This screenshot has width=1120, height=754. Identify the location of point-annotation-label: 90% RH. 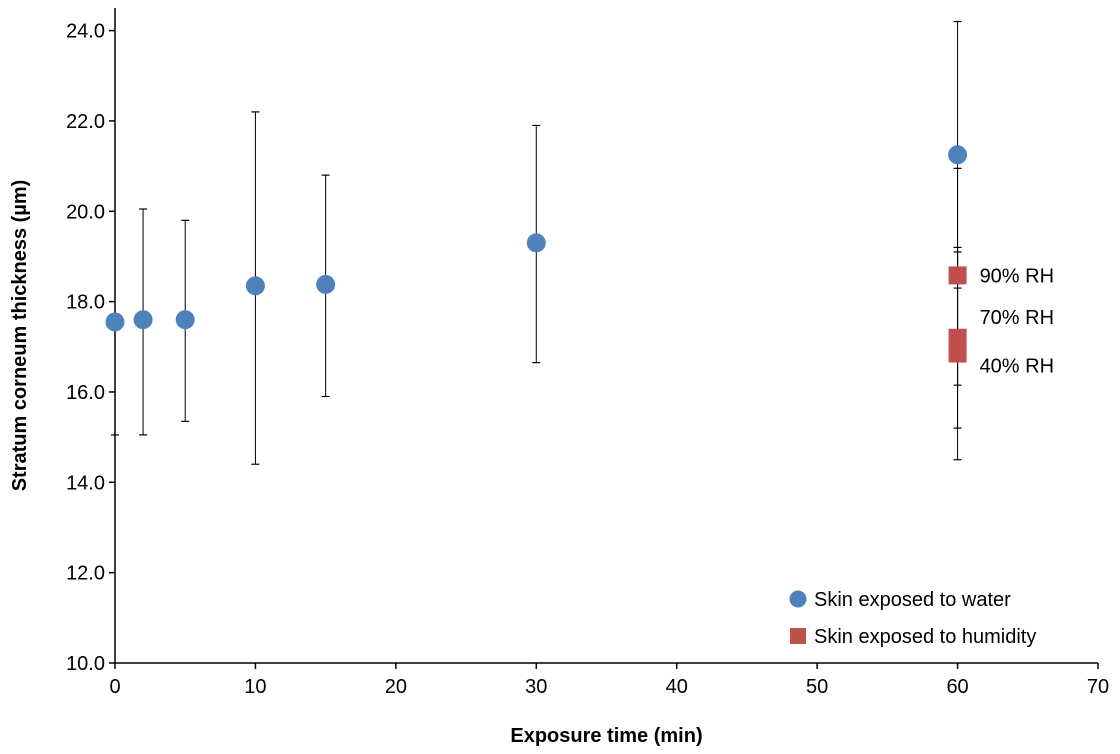
(1017, 276).